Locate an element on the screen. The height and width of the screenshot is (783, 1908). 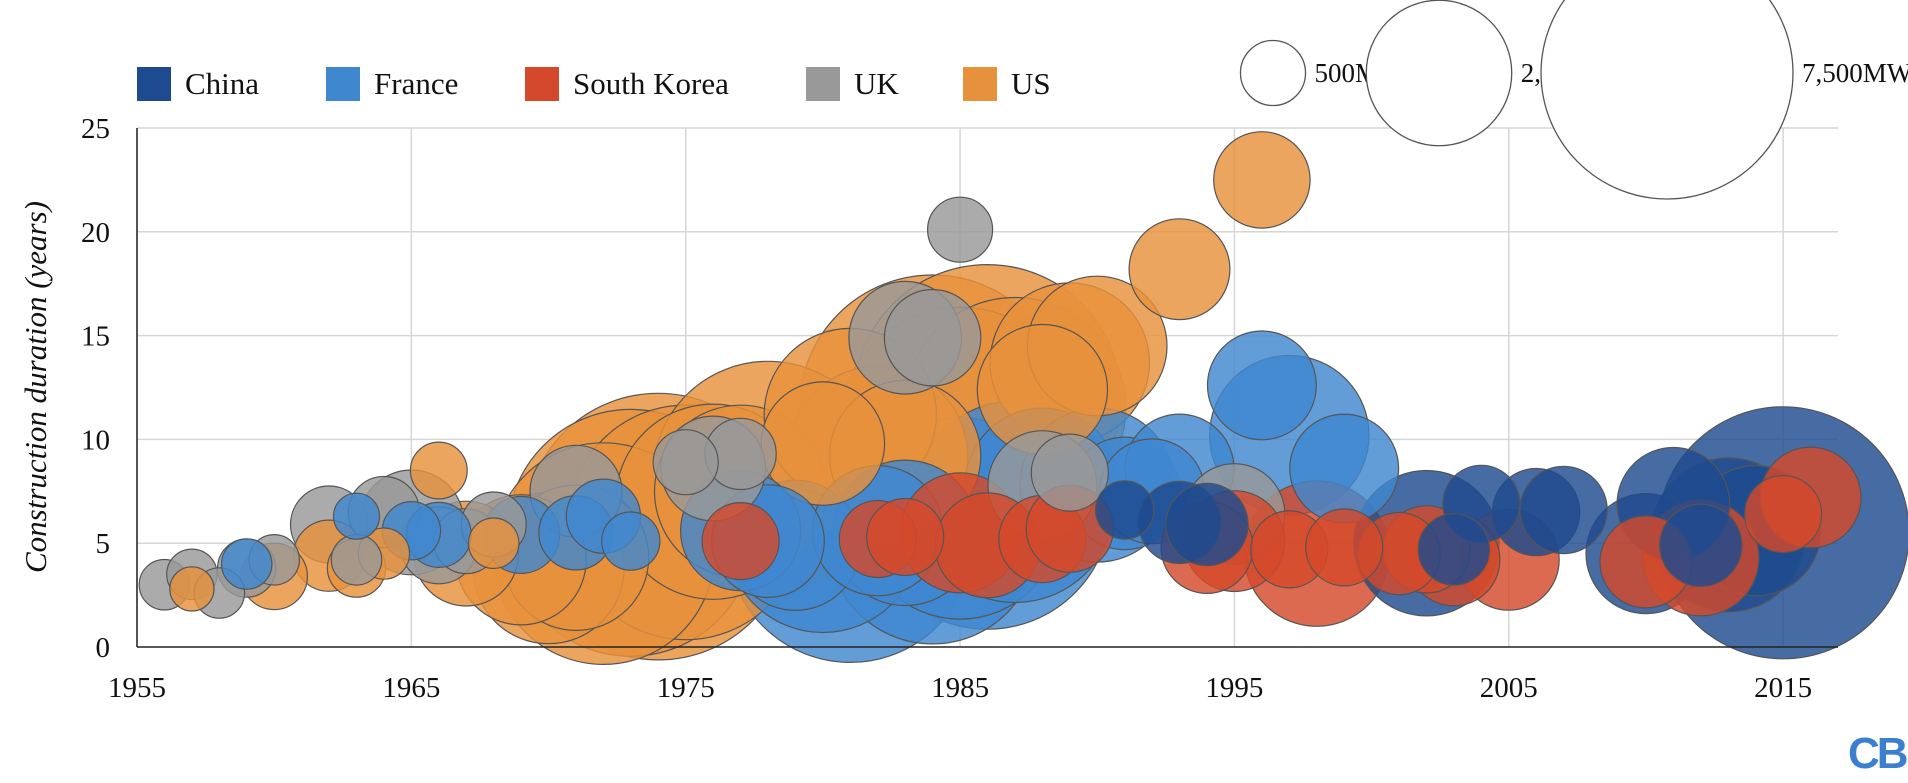
legend-item-us: US is located at coordinates (1007, 83).